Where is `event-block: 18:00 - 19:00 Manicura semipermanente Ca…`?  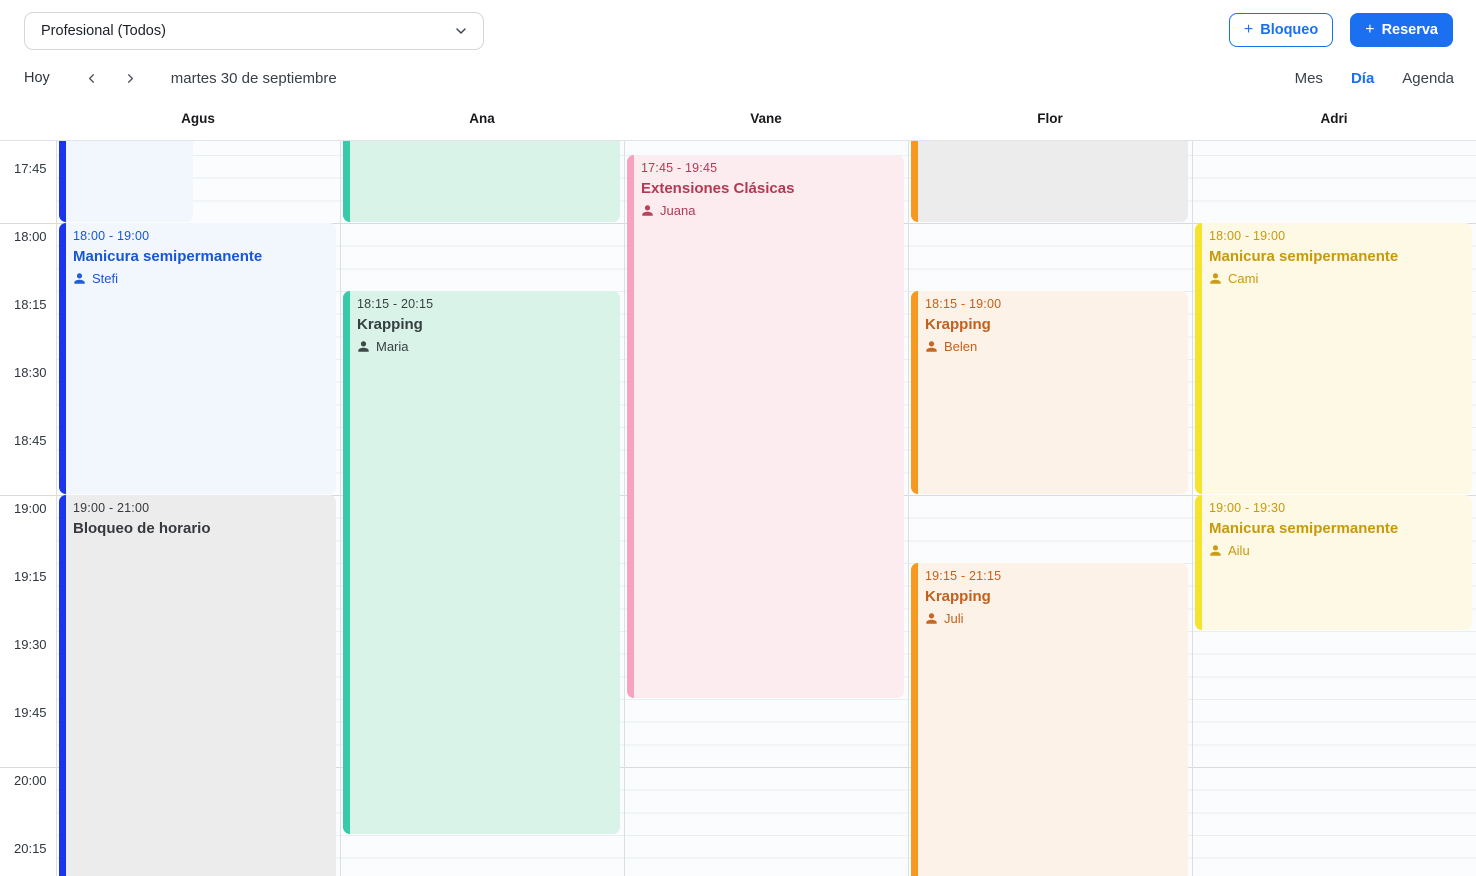
event-block: 18:00 - 19:00 Manicura semipermanente Ca… is located at coordinates (1333, 358).